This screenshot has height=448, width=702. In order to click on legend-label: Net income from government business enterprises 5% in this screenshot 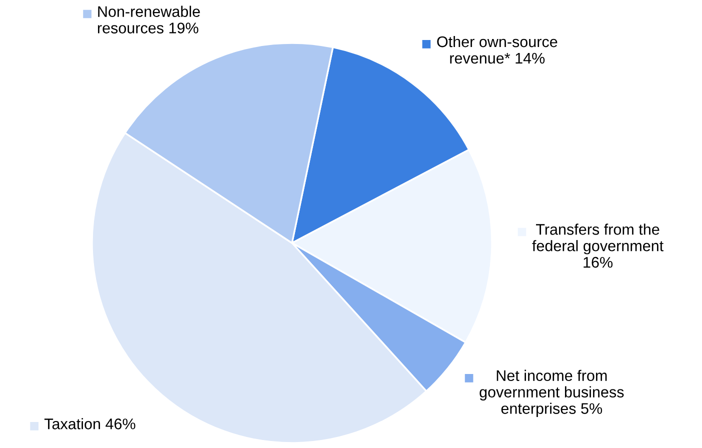, I will do `click(552, 393)`.